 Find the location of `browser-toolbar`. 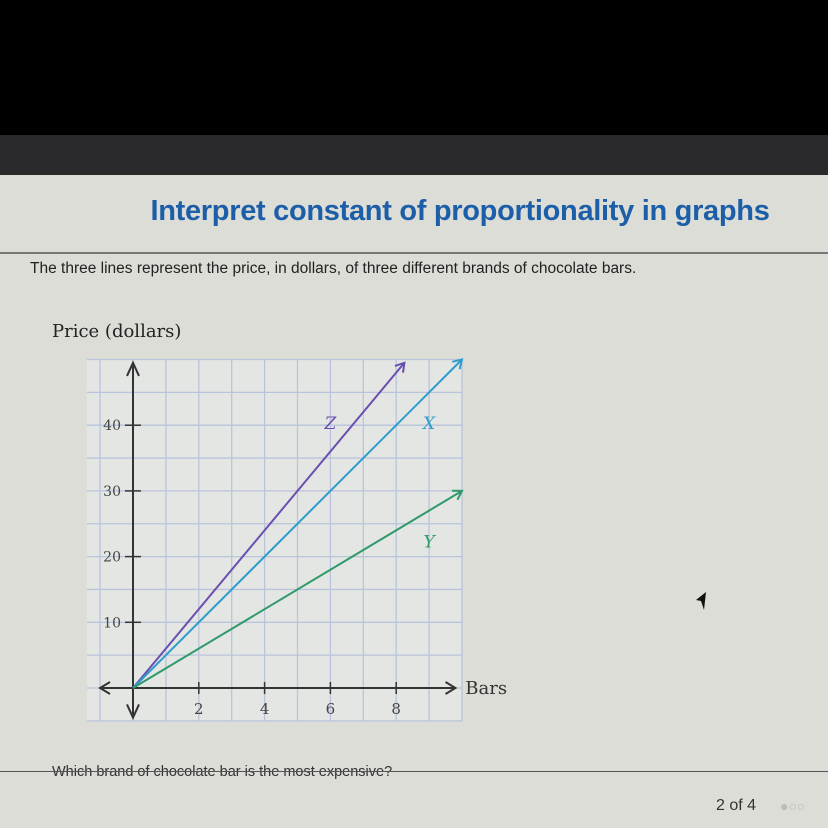

browser-toolbar is located at coordinates (414, 155).